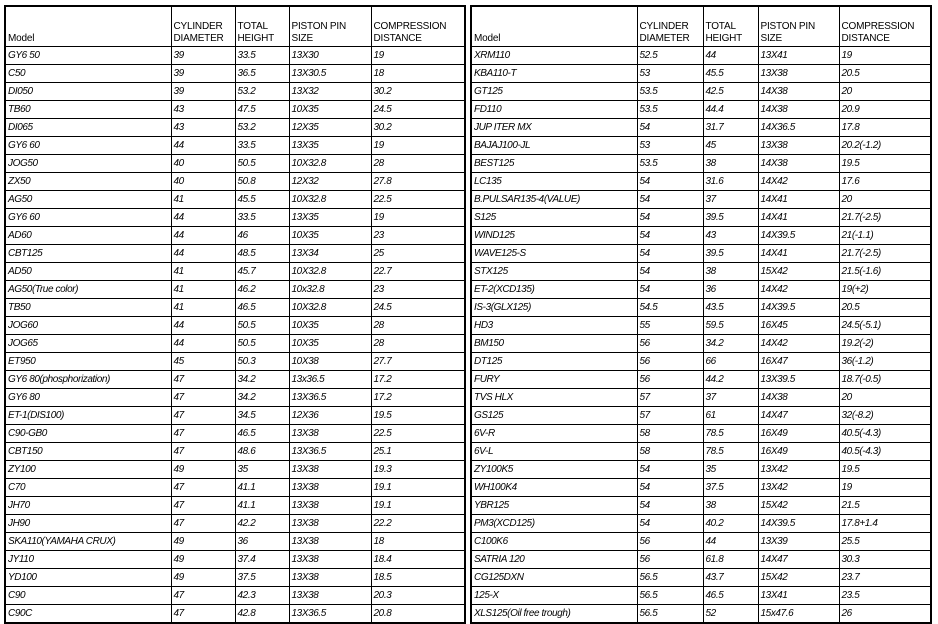 The width and height of the screenshot is (938, 624). I want to click on cell-total-height: 41.1, so click(262, 487).